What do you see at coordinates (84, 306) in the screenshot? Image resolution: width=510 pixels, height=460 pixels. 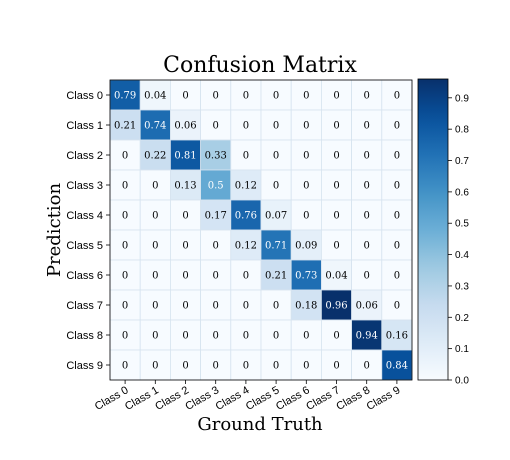 I see `y-tick-label: Class 7` at bounding box center [84, 306].